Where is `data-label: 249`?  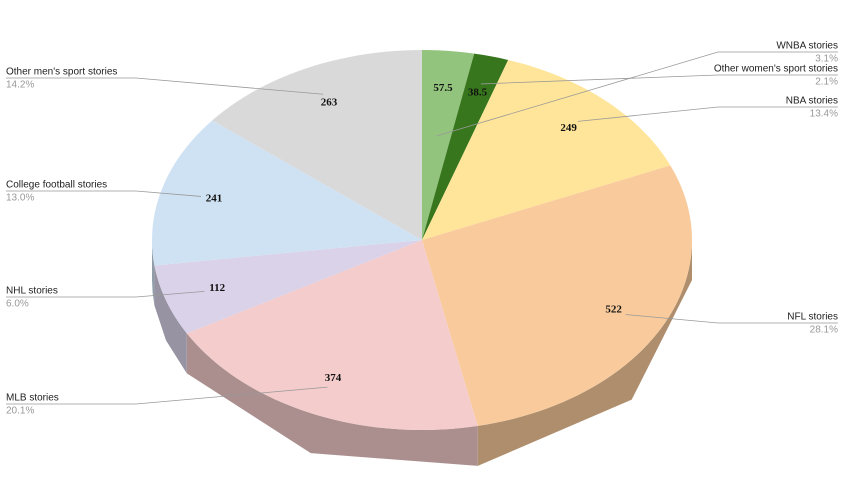 data-label: 249 is located at coordinates (568, 128).